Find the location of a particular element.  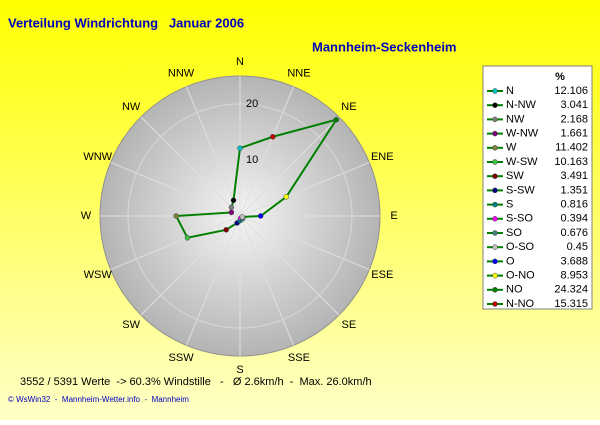

legend-value: 3.688 is located at coordinates (574, 261).